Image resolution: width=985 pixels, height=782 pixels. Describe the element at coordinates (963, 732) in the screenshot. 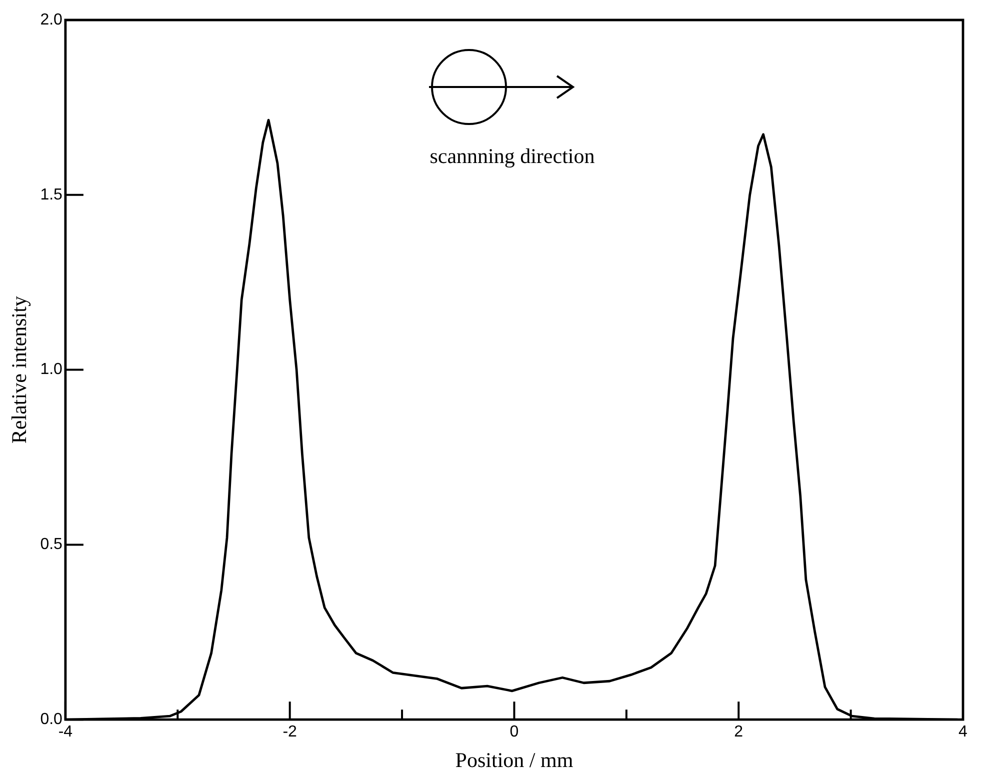

I see `x-tick-label: 4` at that location.